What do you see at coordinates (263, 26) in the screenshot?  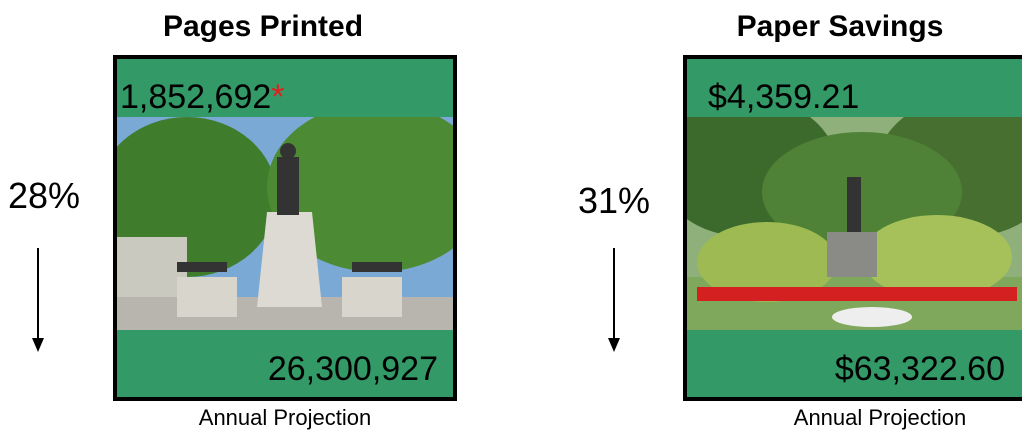 I see `panel-title: Pages Printed` at bounding box center [263, 26].